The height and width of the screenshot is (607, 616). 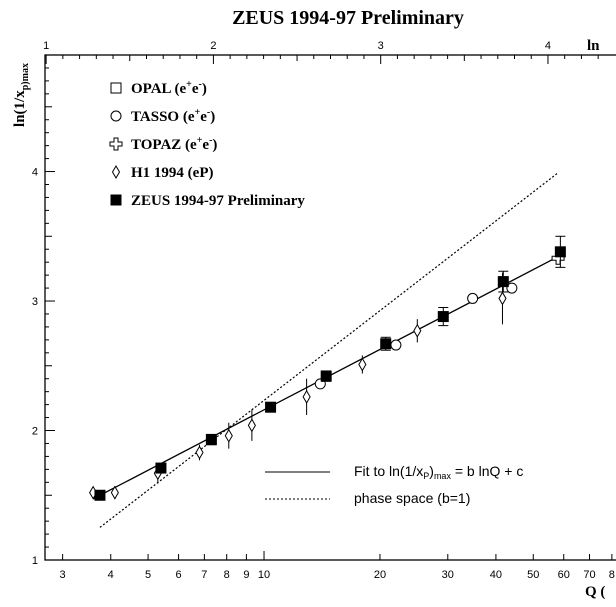 What do you see at coordinates (431, 471) in the screenshot?
I see `fit-legend-close: )` at bounding box center [431, 471].